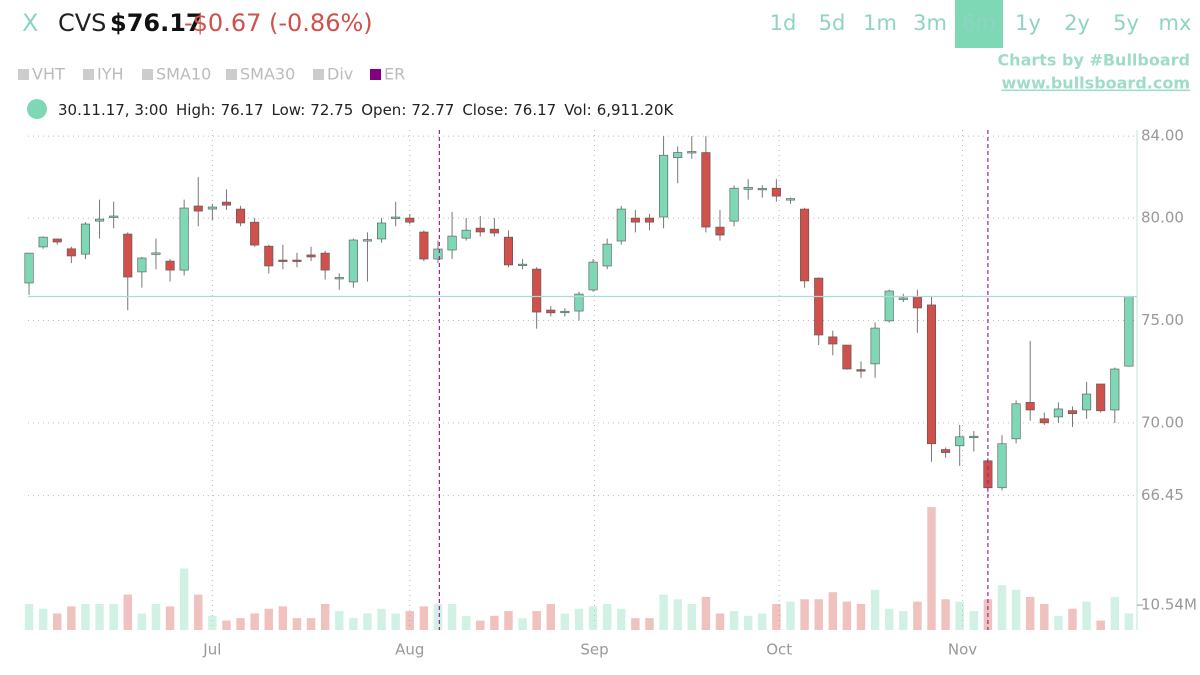 The image size is (1200, 675). Describe the element at coordinates (1162, 495) in the screenshot. I see `y-tick-label: 66.45` at that location.